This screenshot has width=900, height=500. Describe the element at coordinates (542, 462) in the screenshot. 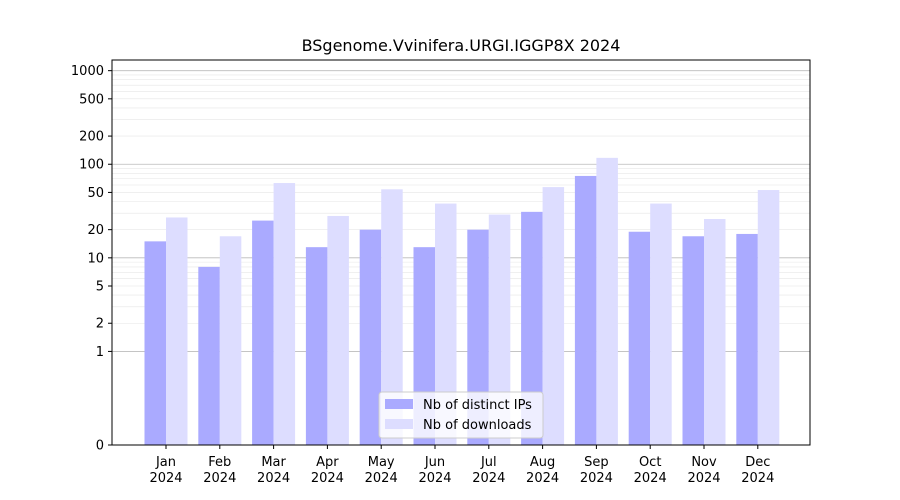

I see `x-tick-label-month: Aug` at that location.